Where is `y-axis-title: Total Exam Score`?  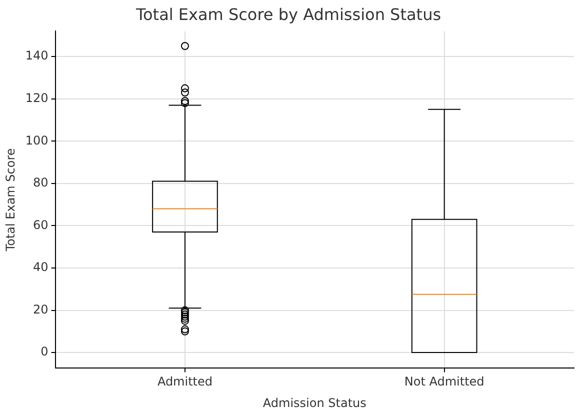
y-axis-title: Total Exam Score is located at coordinates (10, 200).